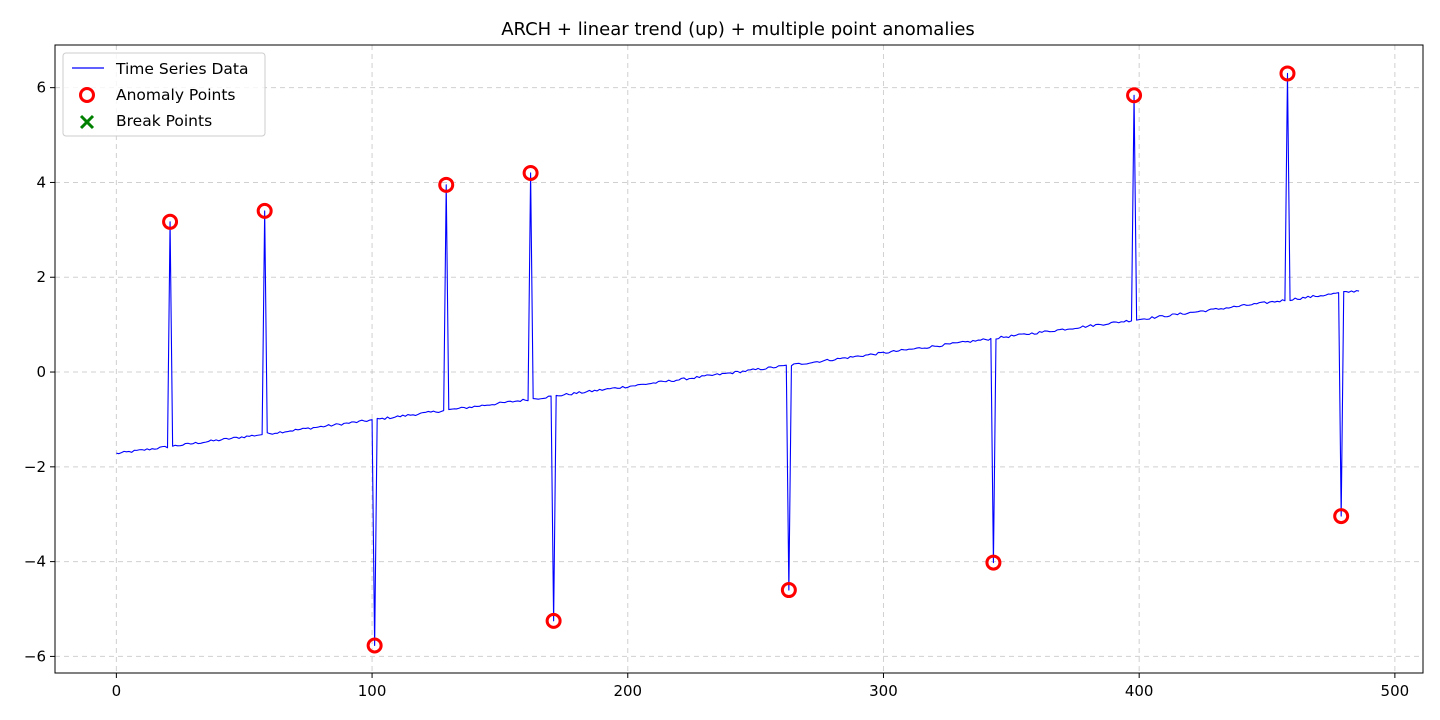  I want to click on legend-label-anomaly-points: Anomaly Points, so click(175, 95).